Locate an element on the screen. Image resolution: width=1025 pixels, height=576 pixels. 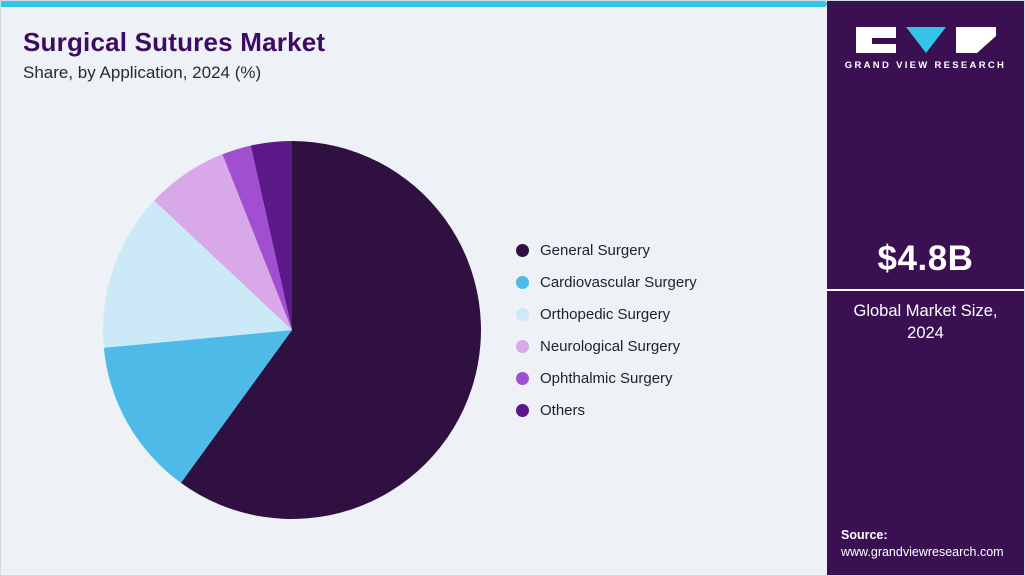
legend-label: Cardiovascular Surgery is located at coordinates (618, 282).